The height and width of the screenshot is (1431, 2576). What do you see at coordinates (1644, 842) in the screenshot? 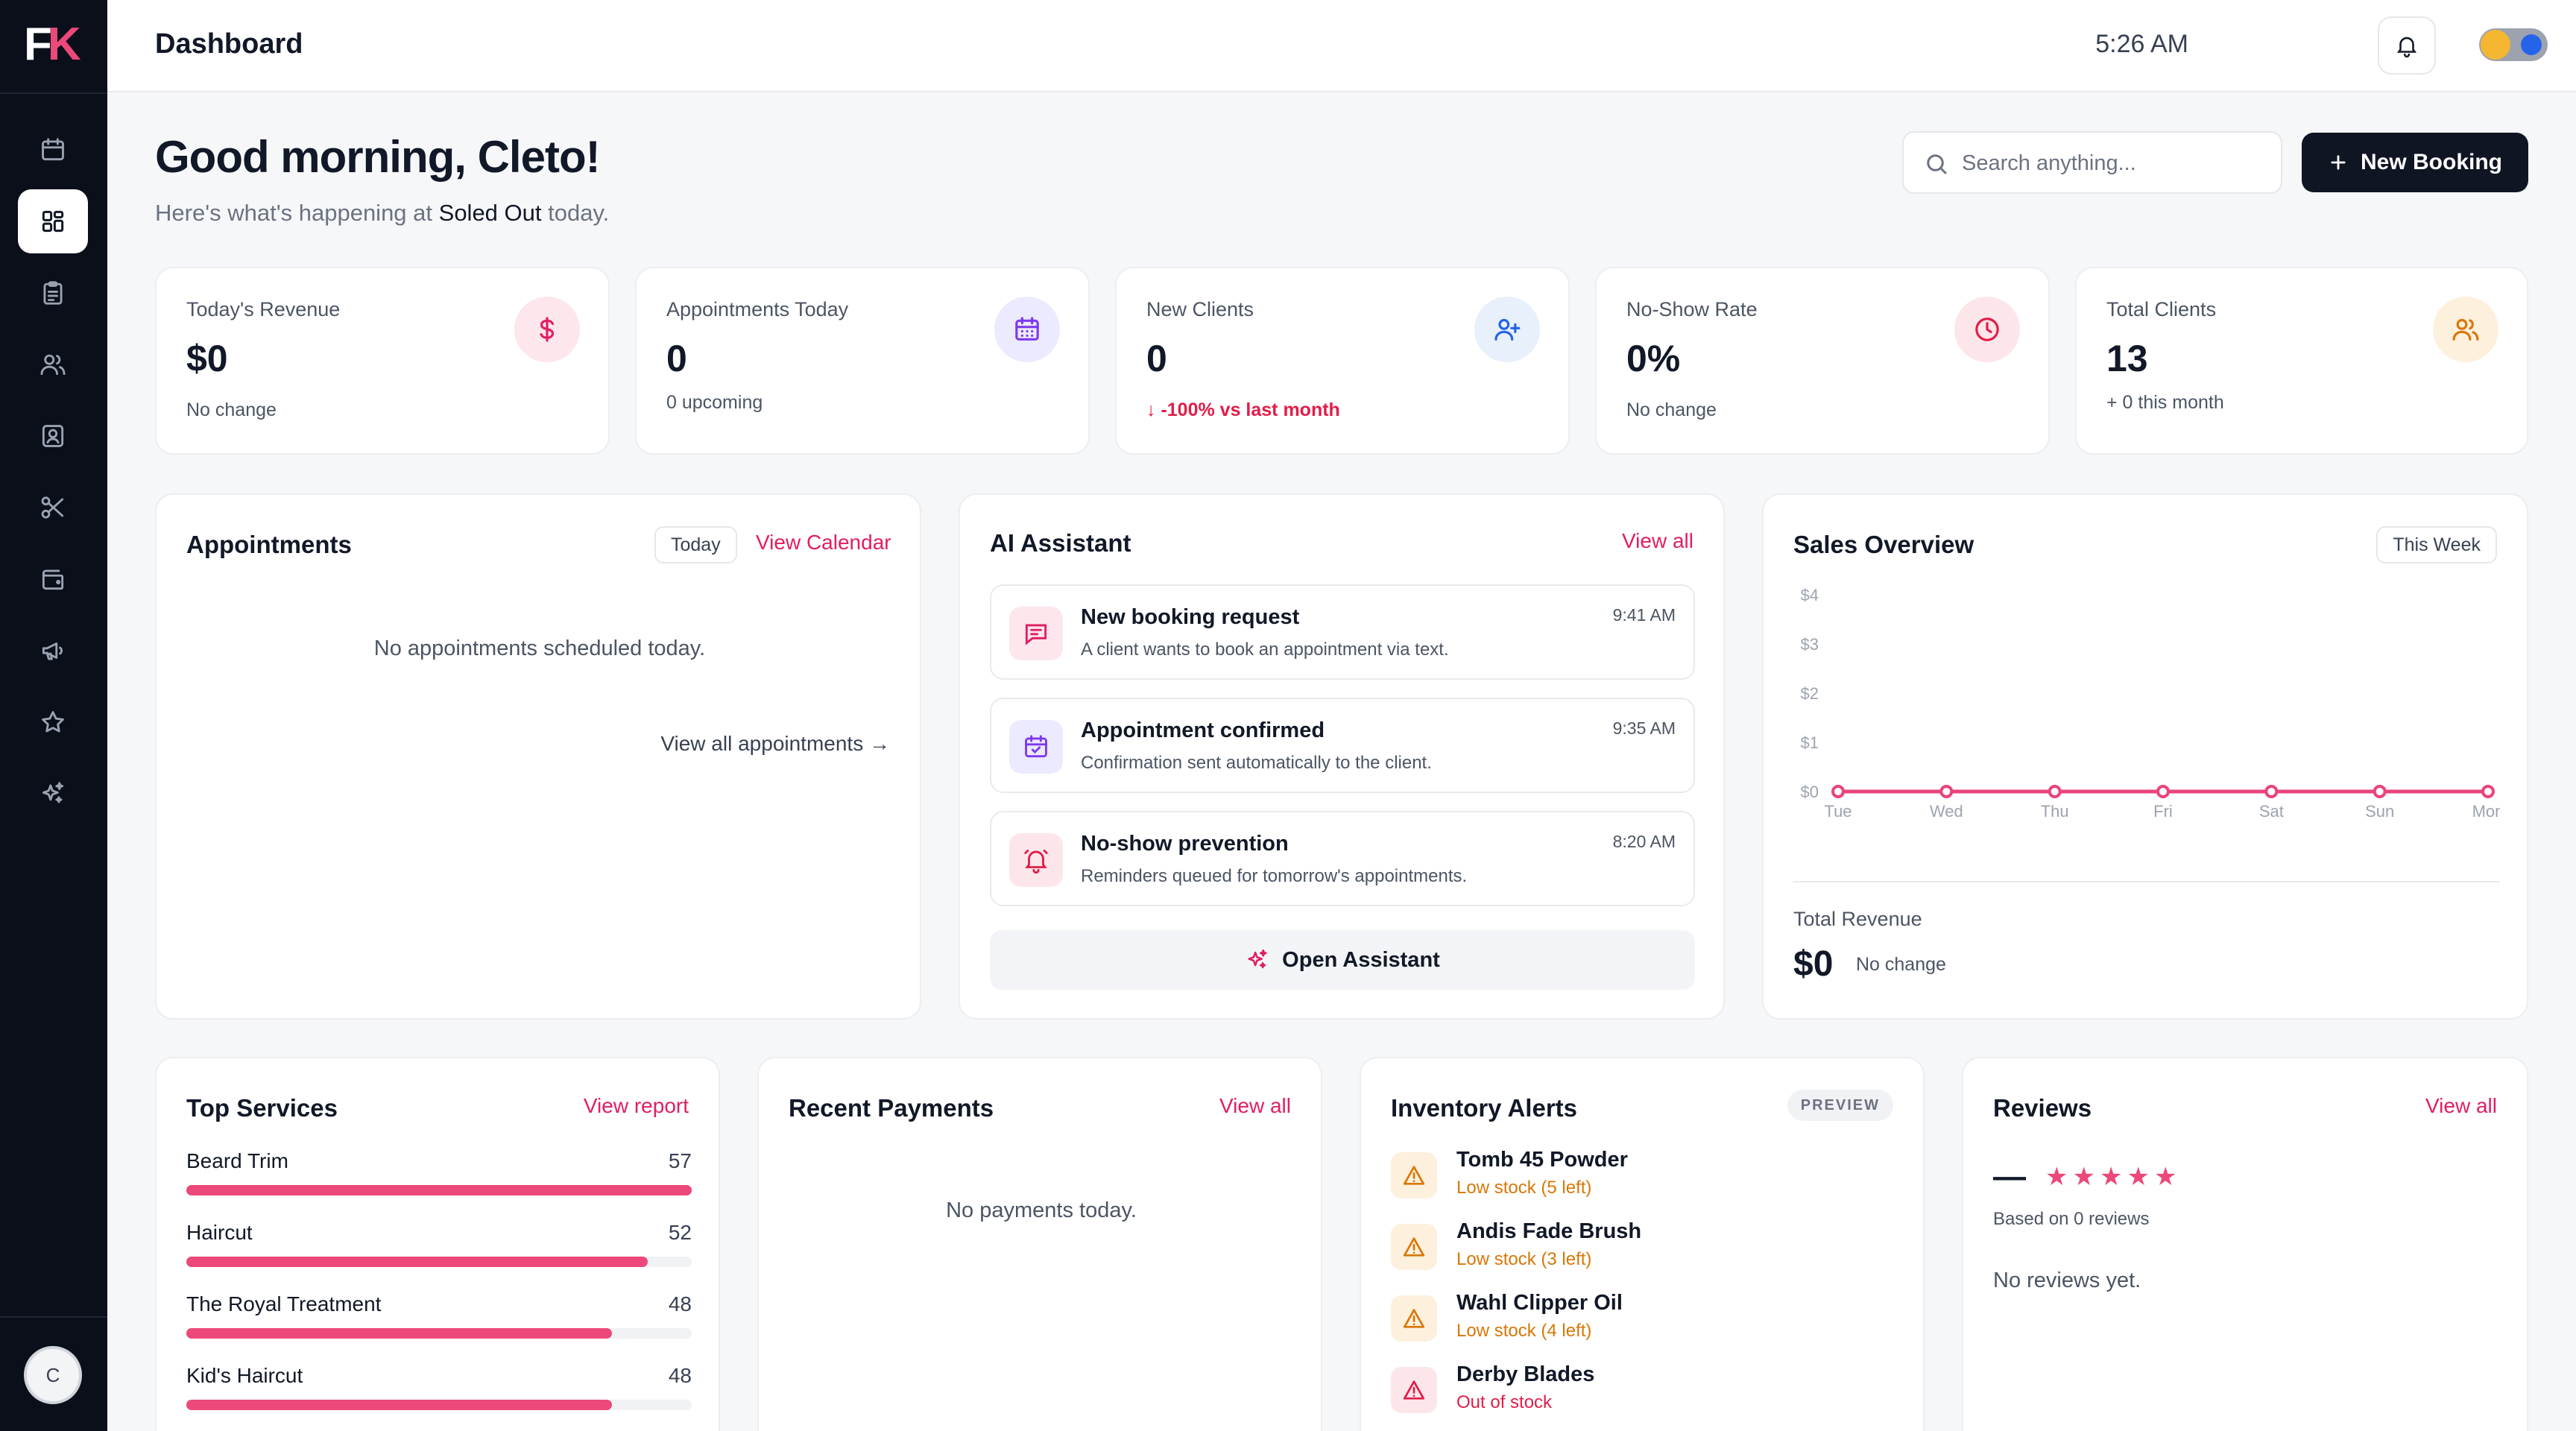
I see `ai-item-time: 8:20 AM` at bounding box center [1644, 842].